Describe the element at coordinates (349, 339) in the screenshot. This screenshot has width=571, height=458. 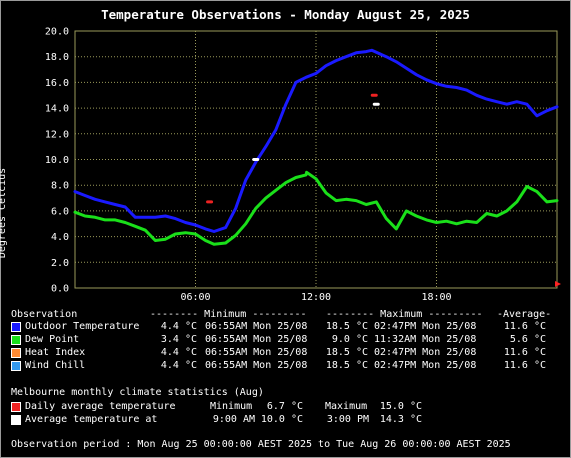
I see `stats-row-max-value: 9.0 °C` at that location.